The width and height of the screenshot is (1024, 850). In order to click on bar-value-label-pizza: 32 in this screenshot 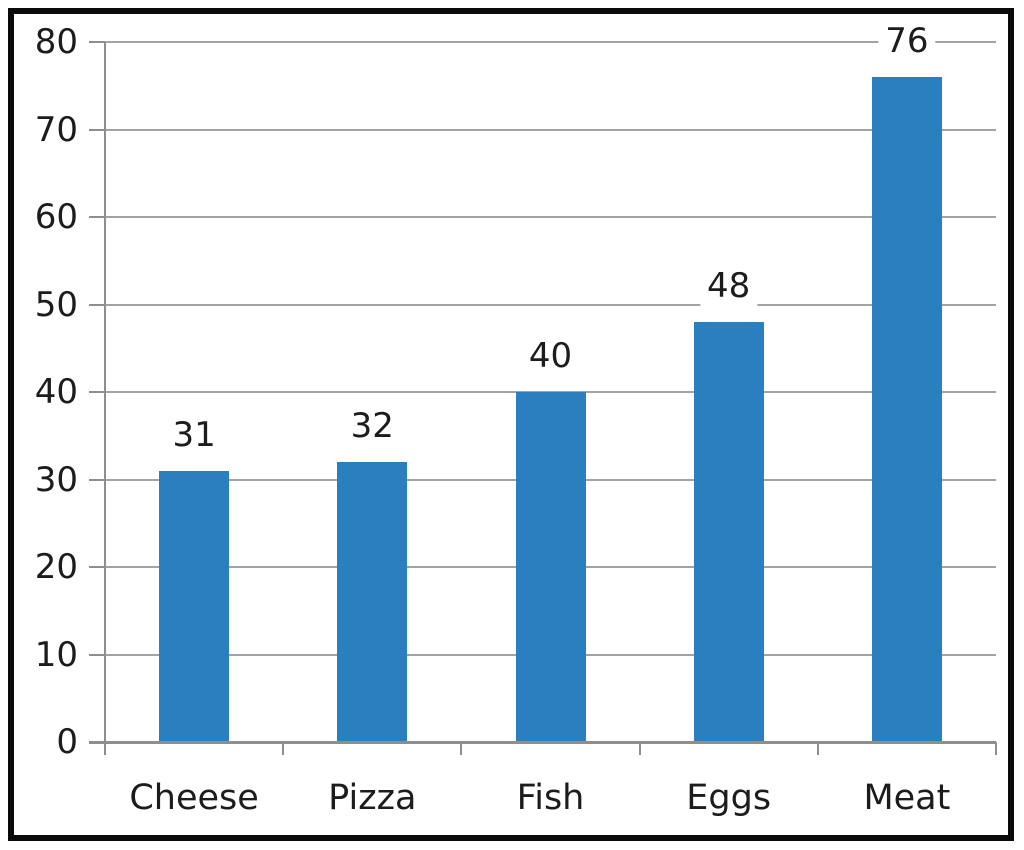, I will do `click(372, 426)`.